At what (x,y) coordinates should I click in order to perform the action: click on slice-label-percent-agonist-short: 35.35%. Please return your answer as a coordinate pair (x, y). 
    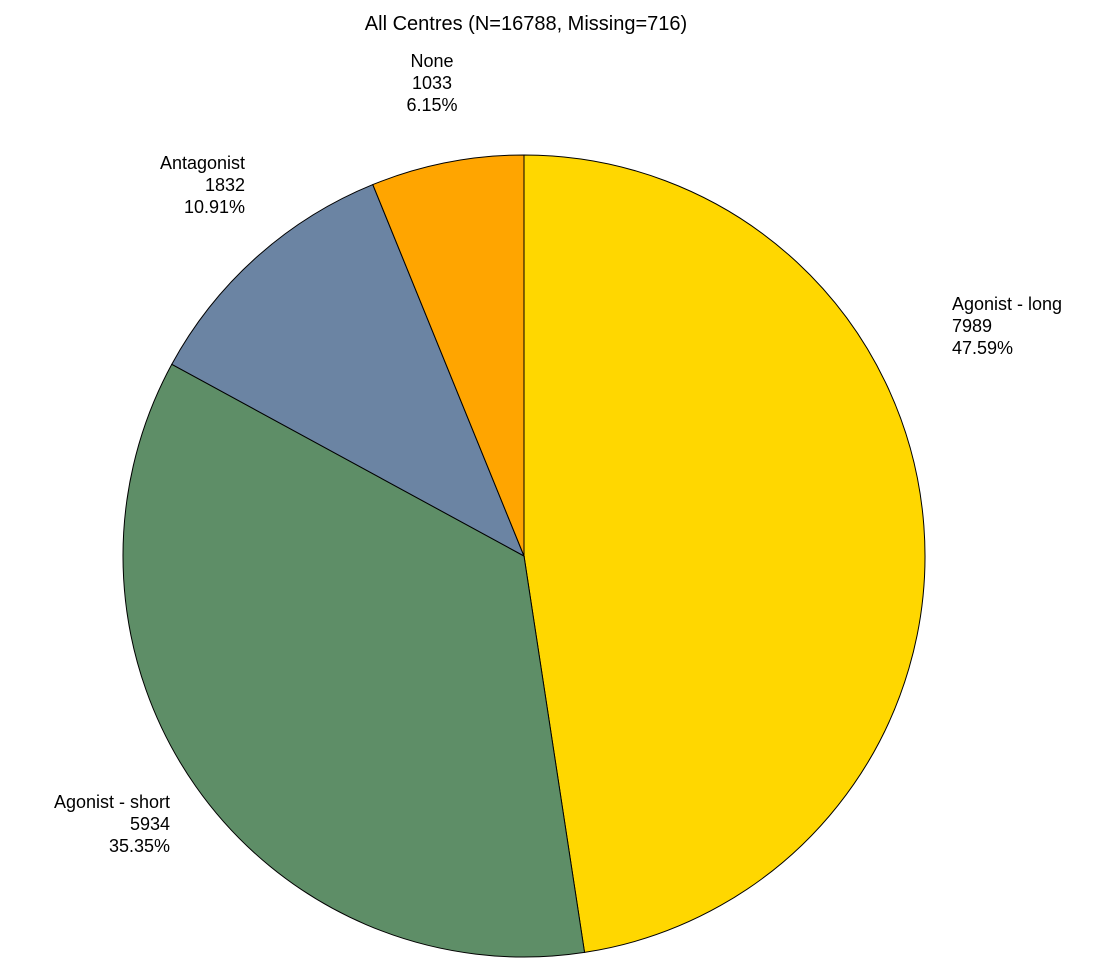
    Looking at the image, I should click on (139, 846).